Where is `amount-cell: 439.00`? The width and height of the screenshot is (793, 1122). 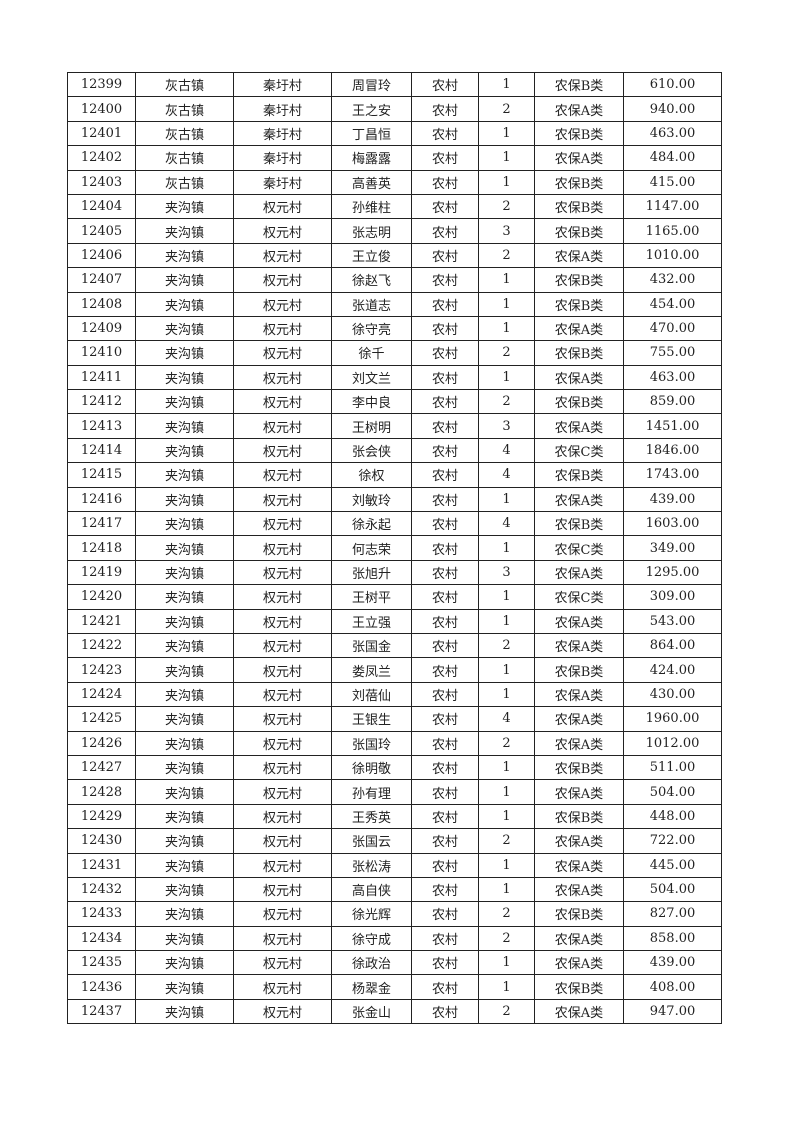 amount-cell: 439.00 is located at coordinates (672, 963).